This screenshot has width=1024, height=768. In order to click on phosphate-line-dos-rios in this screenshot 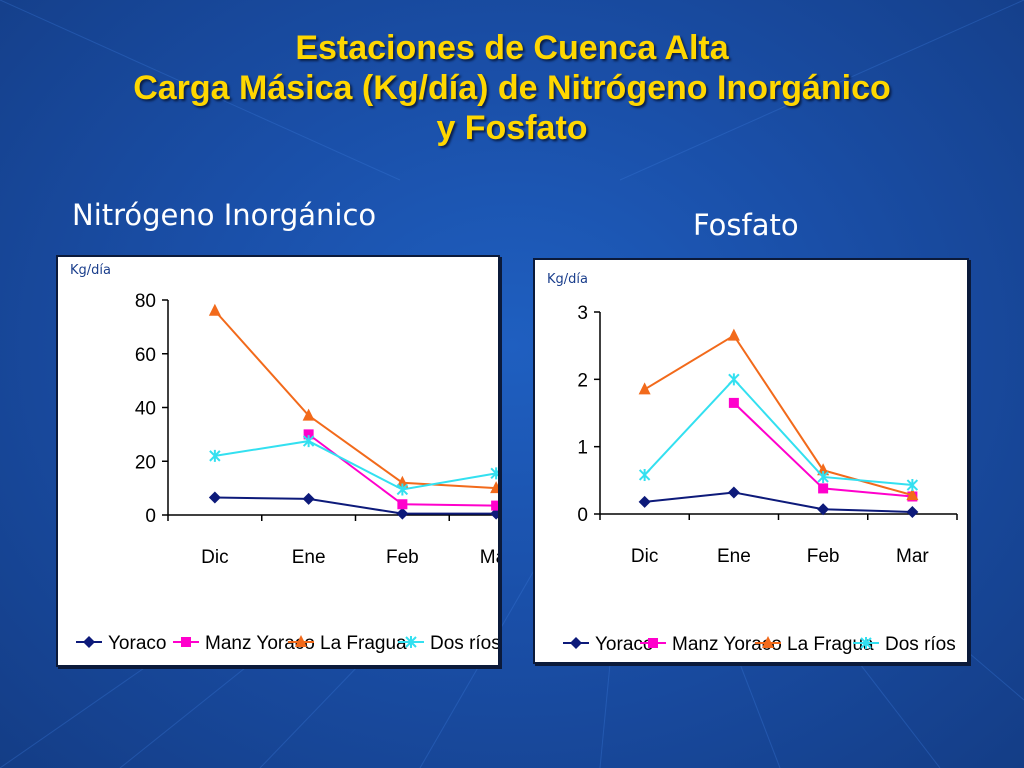, I will do `click(778, 432)`.